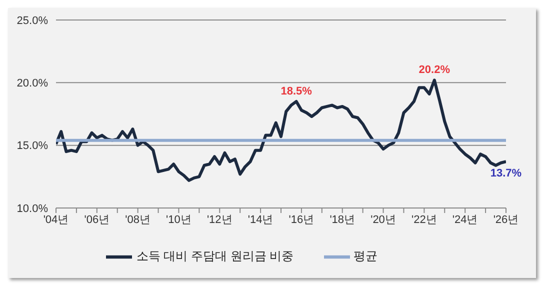 This screenshot has width=544, height=286. What do you see at coordinates (32, 20) in the screenshot?
I see `y-tick-label: 25.0%` at bounding box center [32, 20].